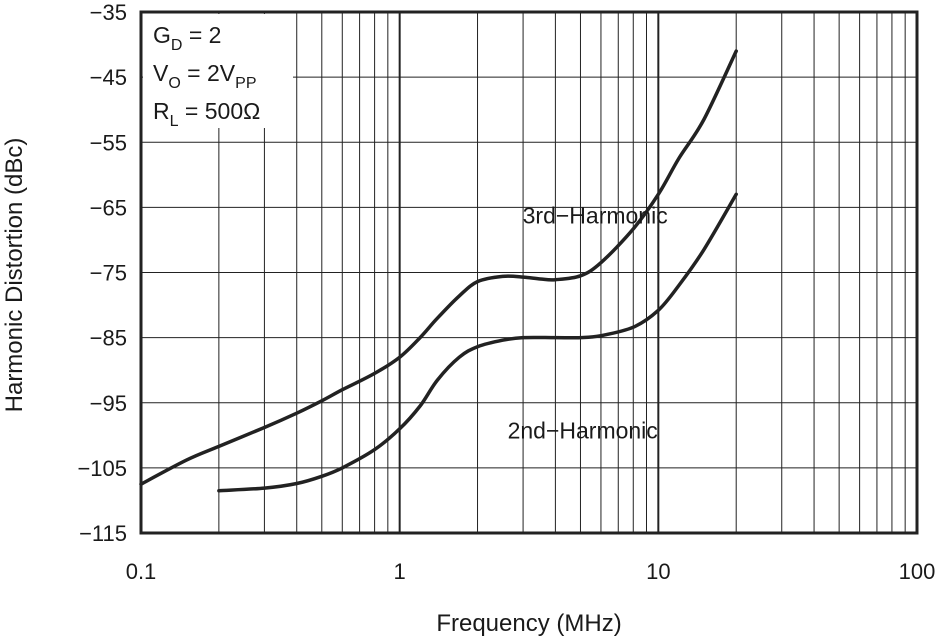 The image size is (939, 639). Describe the element at coordinates (595, 216) in the screenshot. I see `series-label: 3rd−Harmonic` at that location.